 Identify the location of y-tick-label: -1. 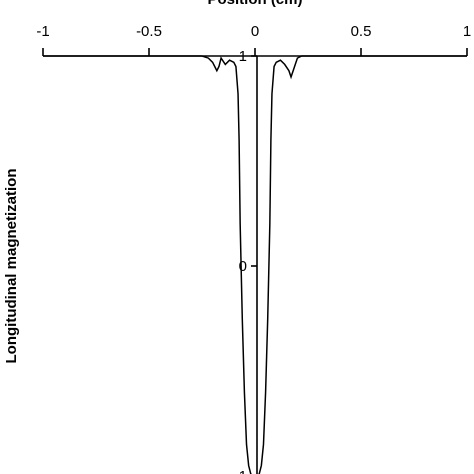
(240, 471).